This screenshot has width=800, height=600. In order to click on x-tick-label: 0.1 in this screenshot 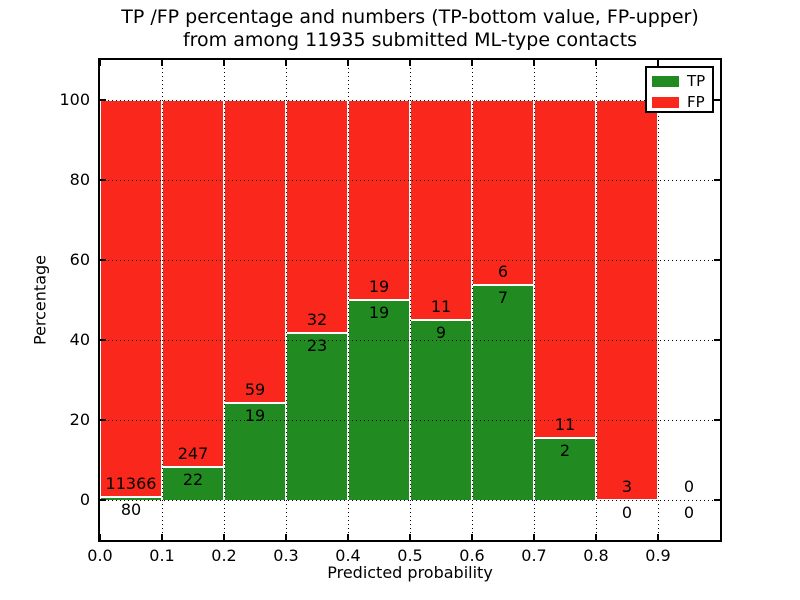, I will do `click(162, 555)`.